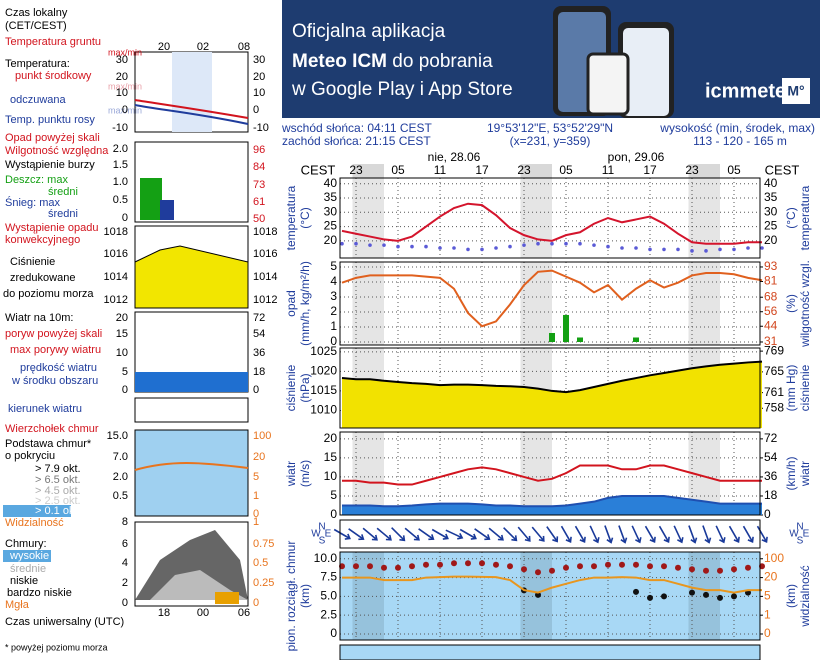 The width and height of the screenshot is (820, 660). Describe the element at coordinates (357, 128) in the screenshot. I see `sunrise: wschód słońca: 04:11 CEST` at that location.